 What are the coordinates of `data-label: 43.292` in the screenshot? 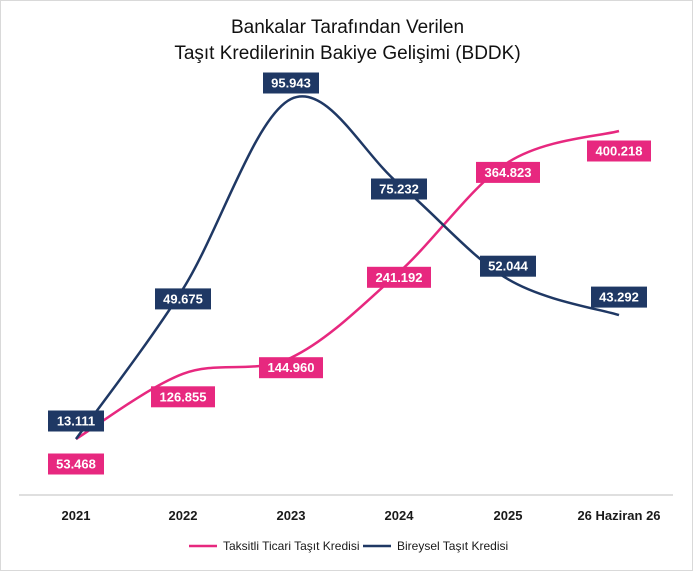 It's located at (619, 297).